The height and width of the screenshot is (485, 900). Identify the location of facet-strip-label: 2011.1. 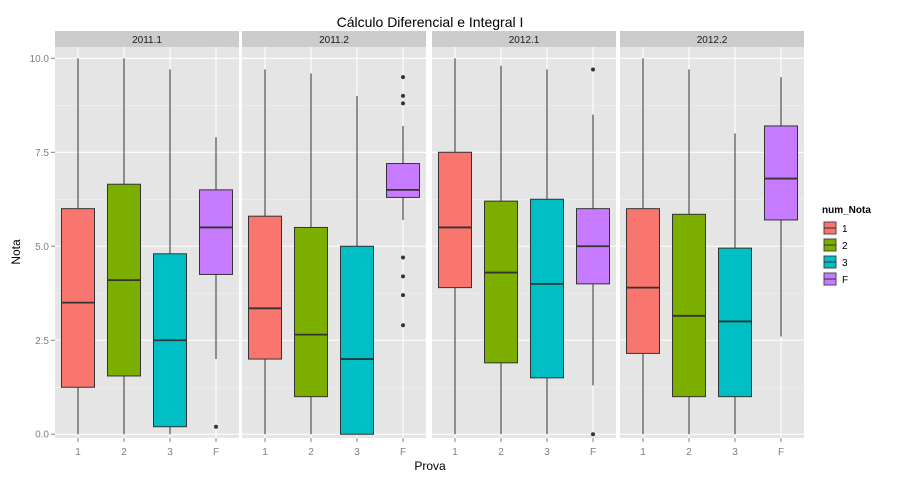
(147, 40).